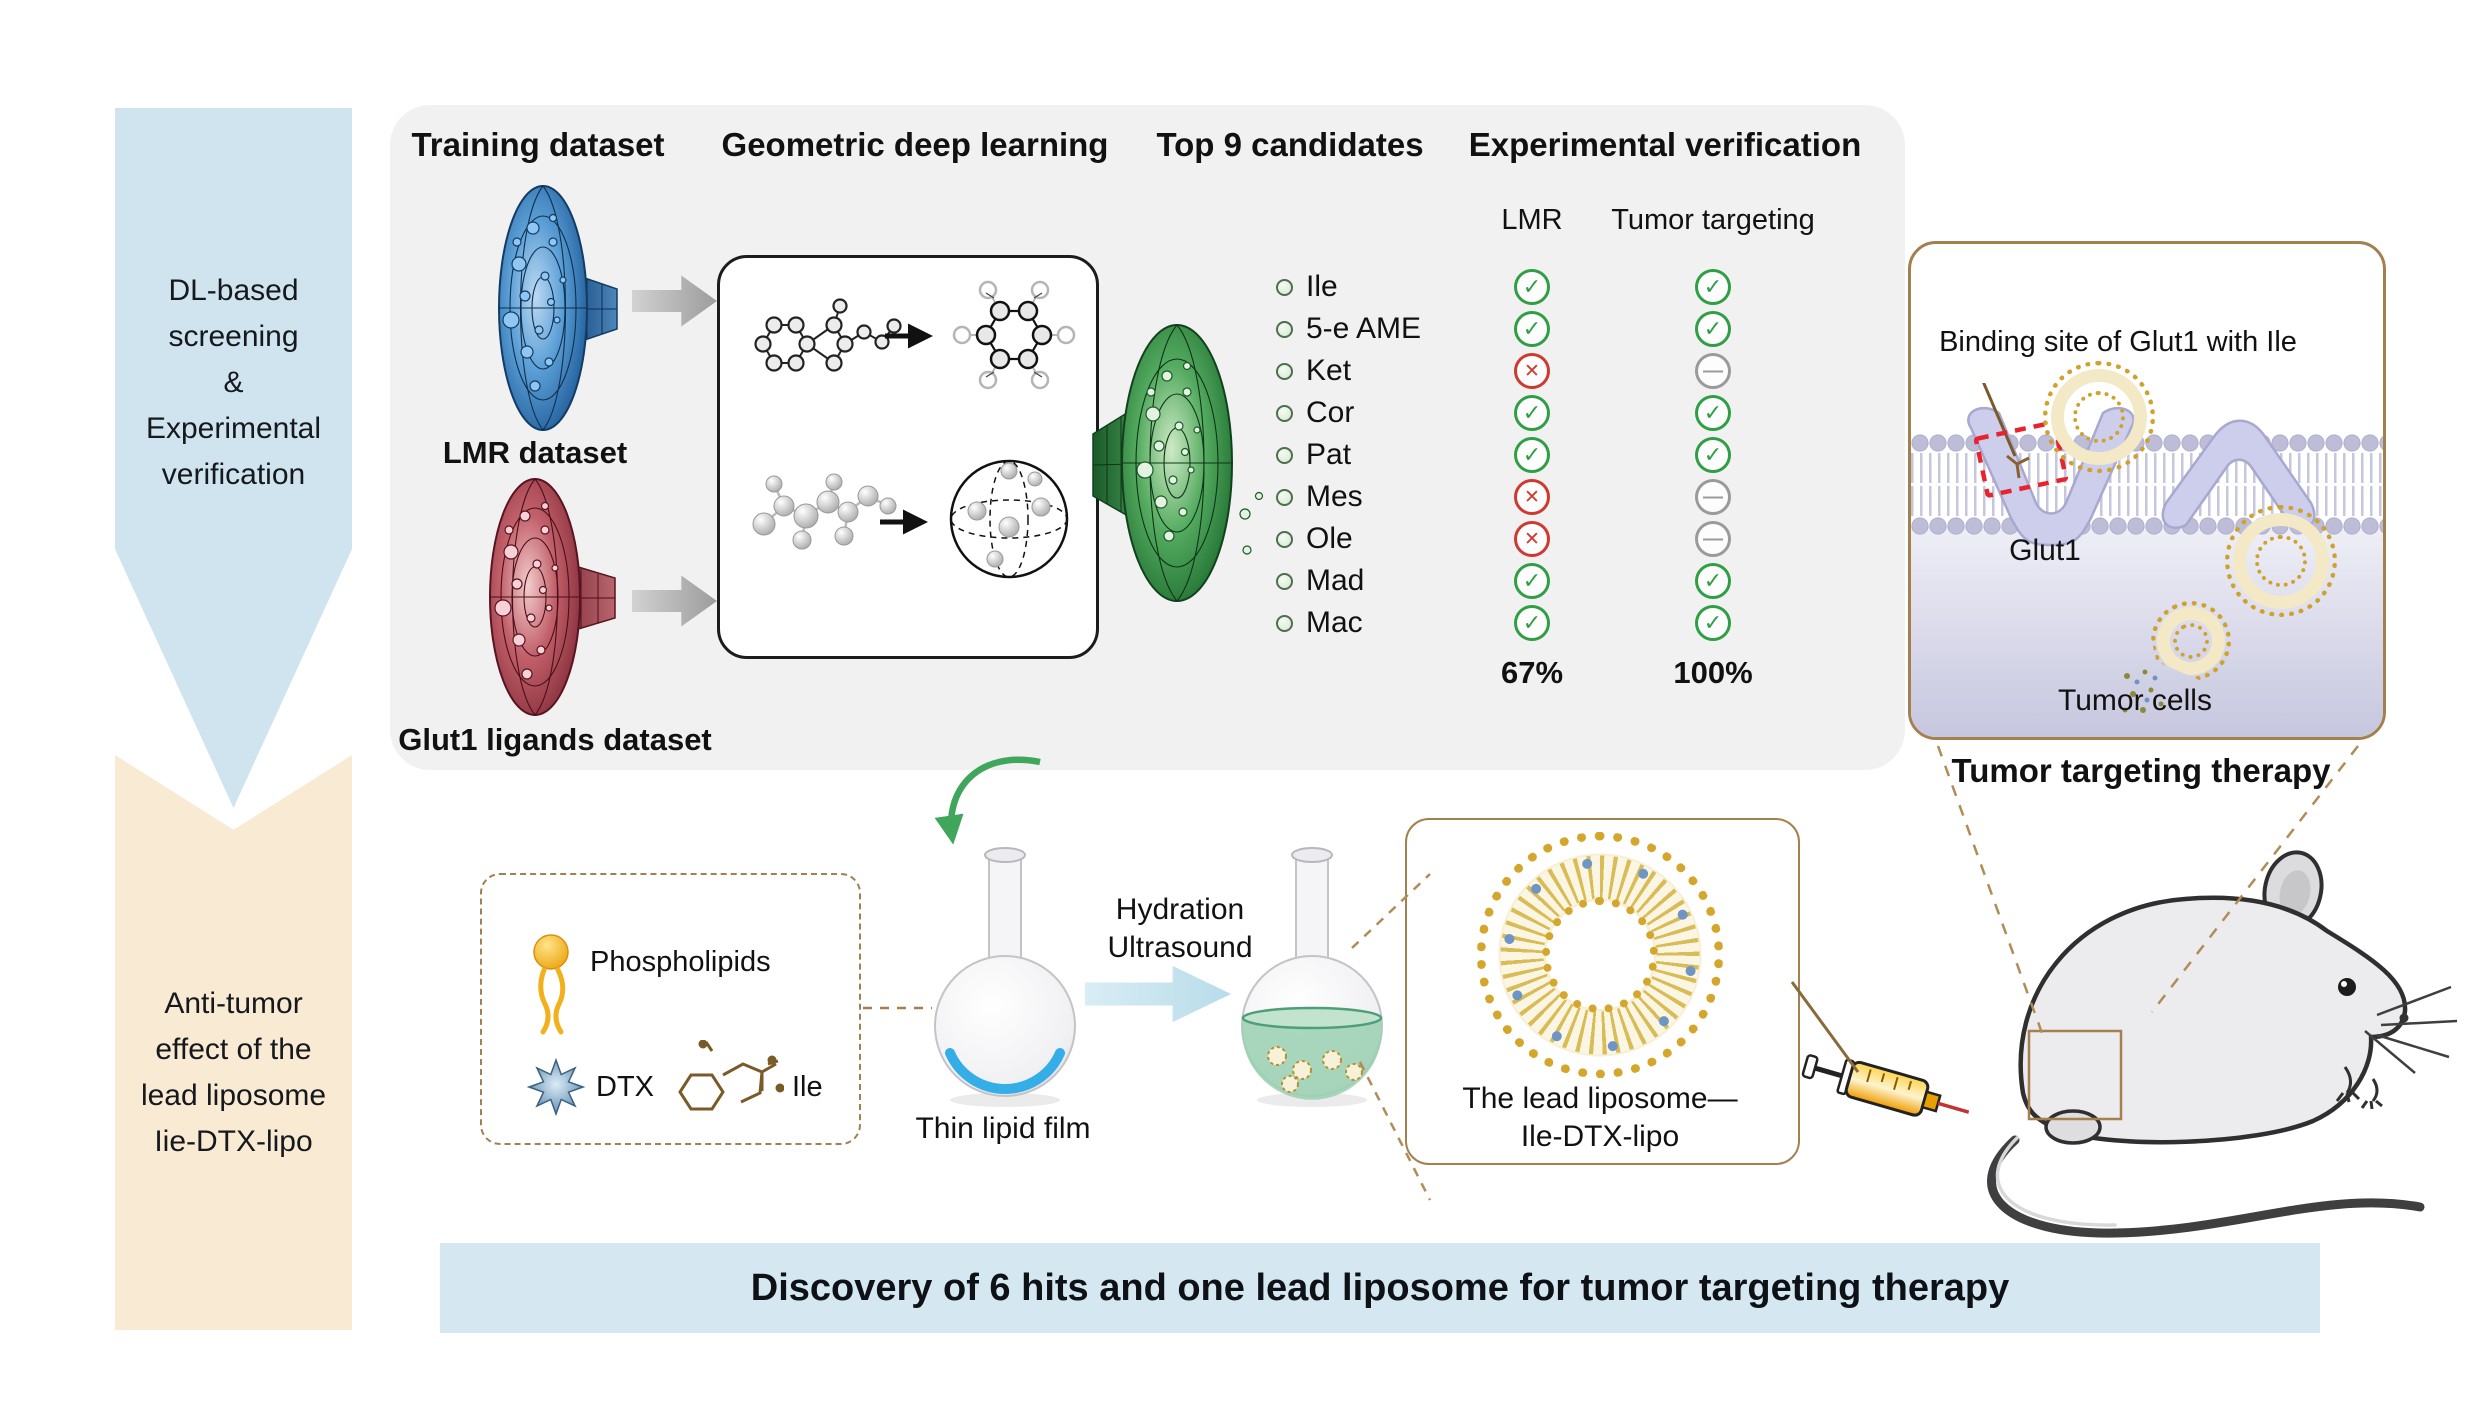  I want to click on candidates-table: Ile 5-e AME Ket Cor Pat, so click(1566, 455).